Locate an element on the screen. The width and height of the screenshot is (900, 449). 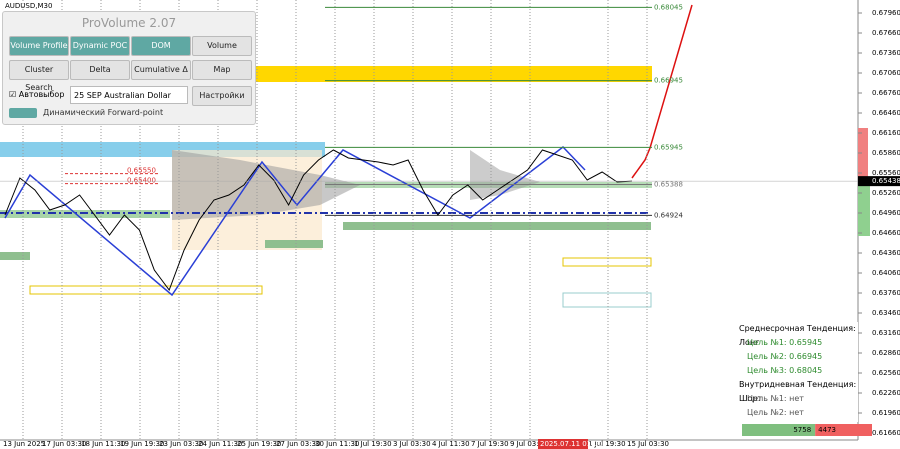
sell-volume-label: 4473 is located at coordinates (827, 430).